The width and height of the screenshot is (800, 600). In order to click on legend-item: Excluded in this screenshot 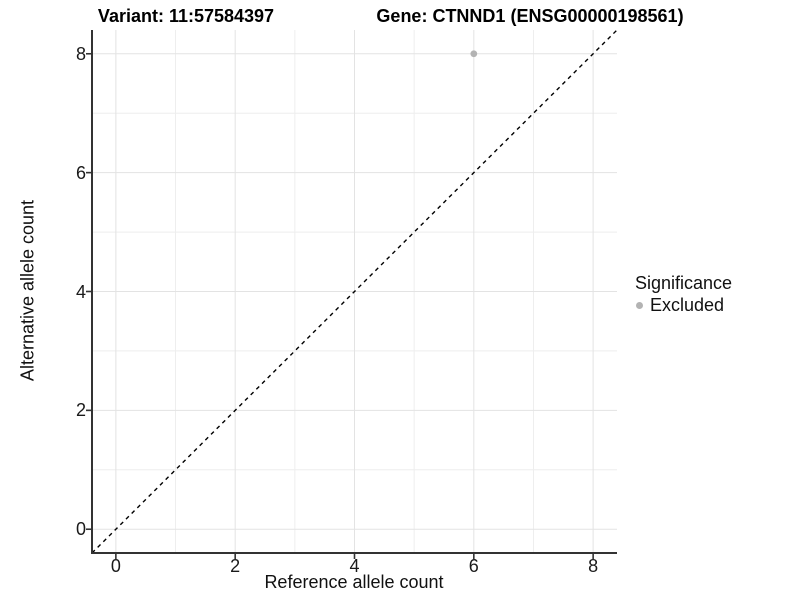, I will do `click(684, 305)`.